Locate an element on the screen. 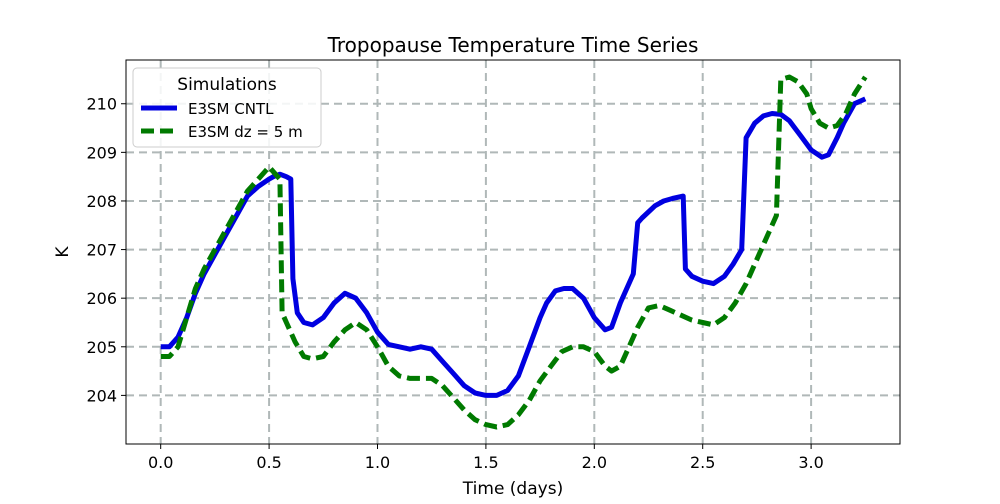 The width and height of the screenshot is (1000, 504). legend-box is located at coordinates (227, 107).